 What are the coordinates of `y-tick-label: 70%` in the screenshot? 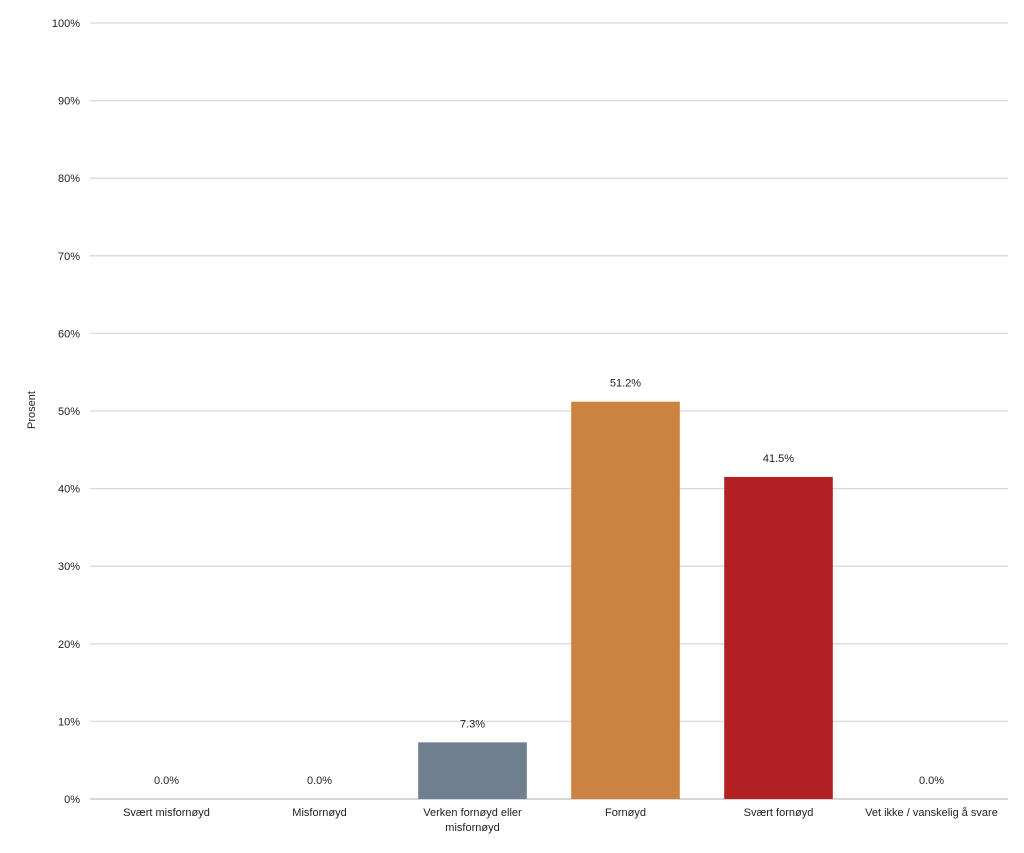 It's located at (69, 257).